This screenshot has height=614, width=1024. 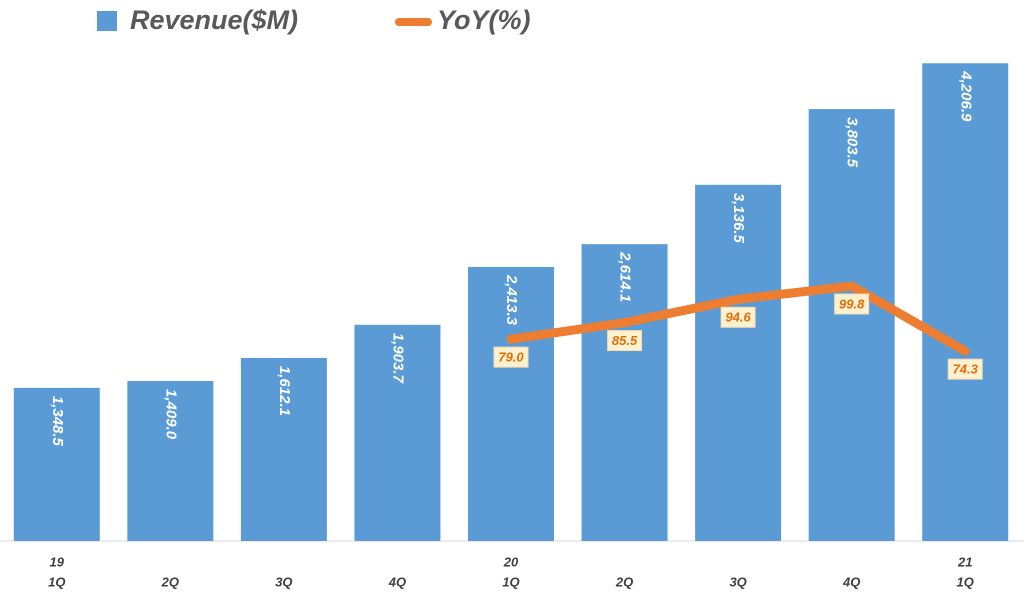 I want to click on bar-value-label: 3,136.5, so click(x=738, y=218).